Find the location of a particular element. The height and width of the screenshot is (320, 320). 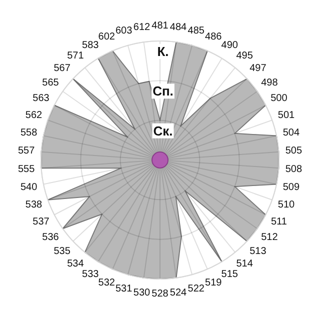

spoke-label: 504 is located at coordinates (291, 132).